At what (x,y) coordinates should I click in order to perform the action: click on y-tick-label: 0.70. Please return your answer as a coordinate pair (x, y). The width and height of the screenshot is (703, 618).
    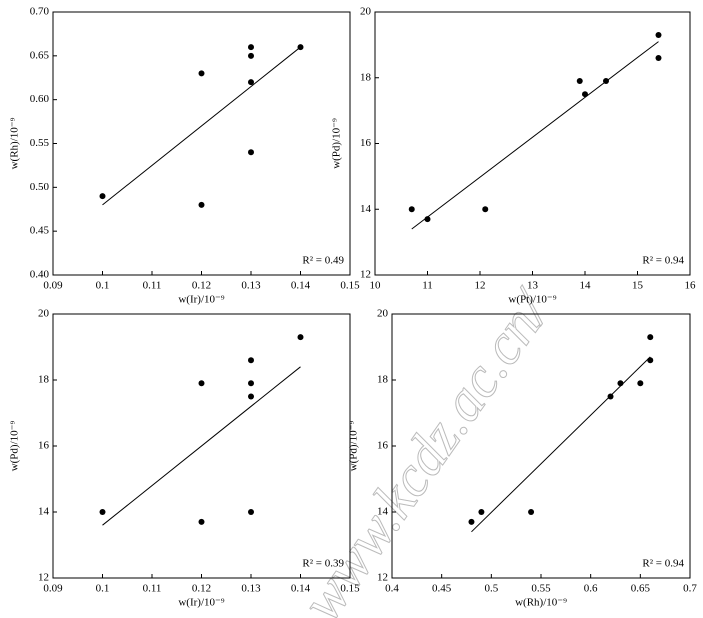
    Looking at the image, I should click on (40, 12).